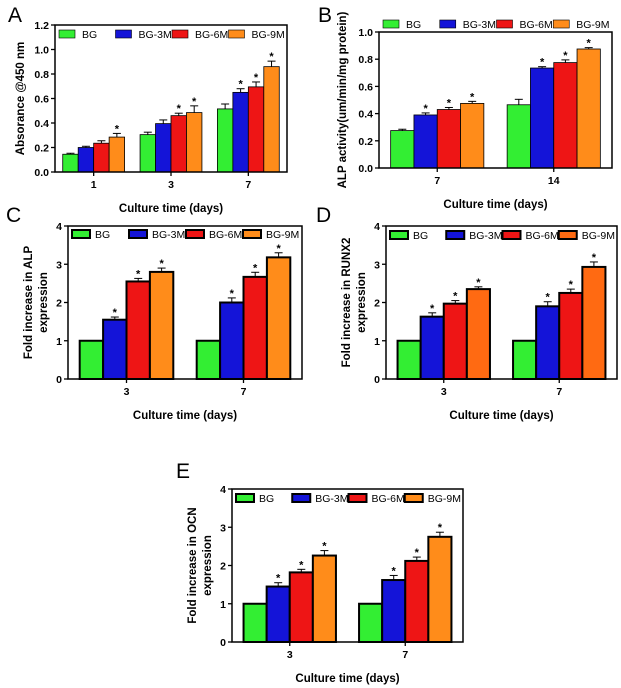 The width and height of the screenshot is (621, 688). I want to click on x-tick-label: 3, so click(444, 392).